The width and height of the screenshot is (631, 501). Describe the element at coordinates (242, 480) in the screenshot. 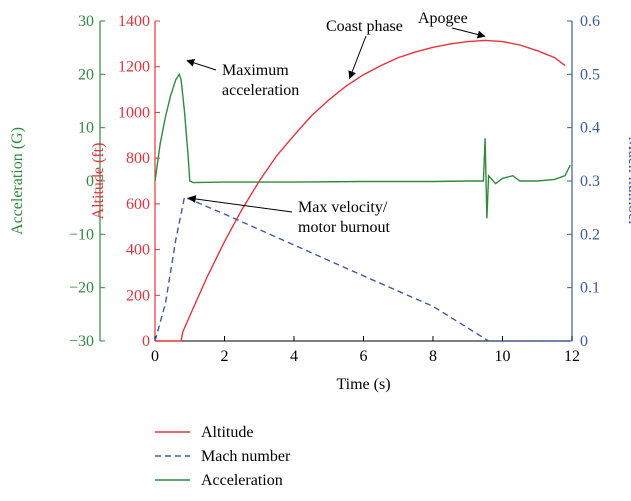

I see `legend-label: Acceleration` at that location.